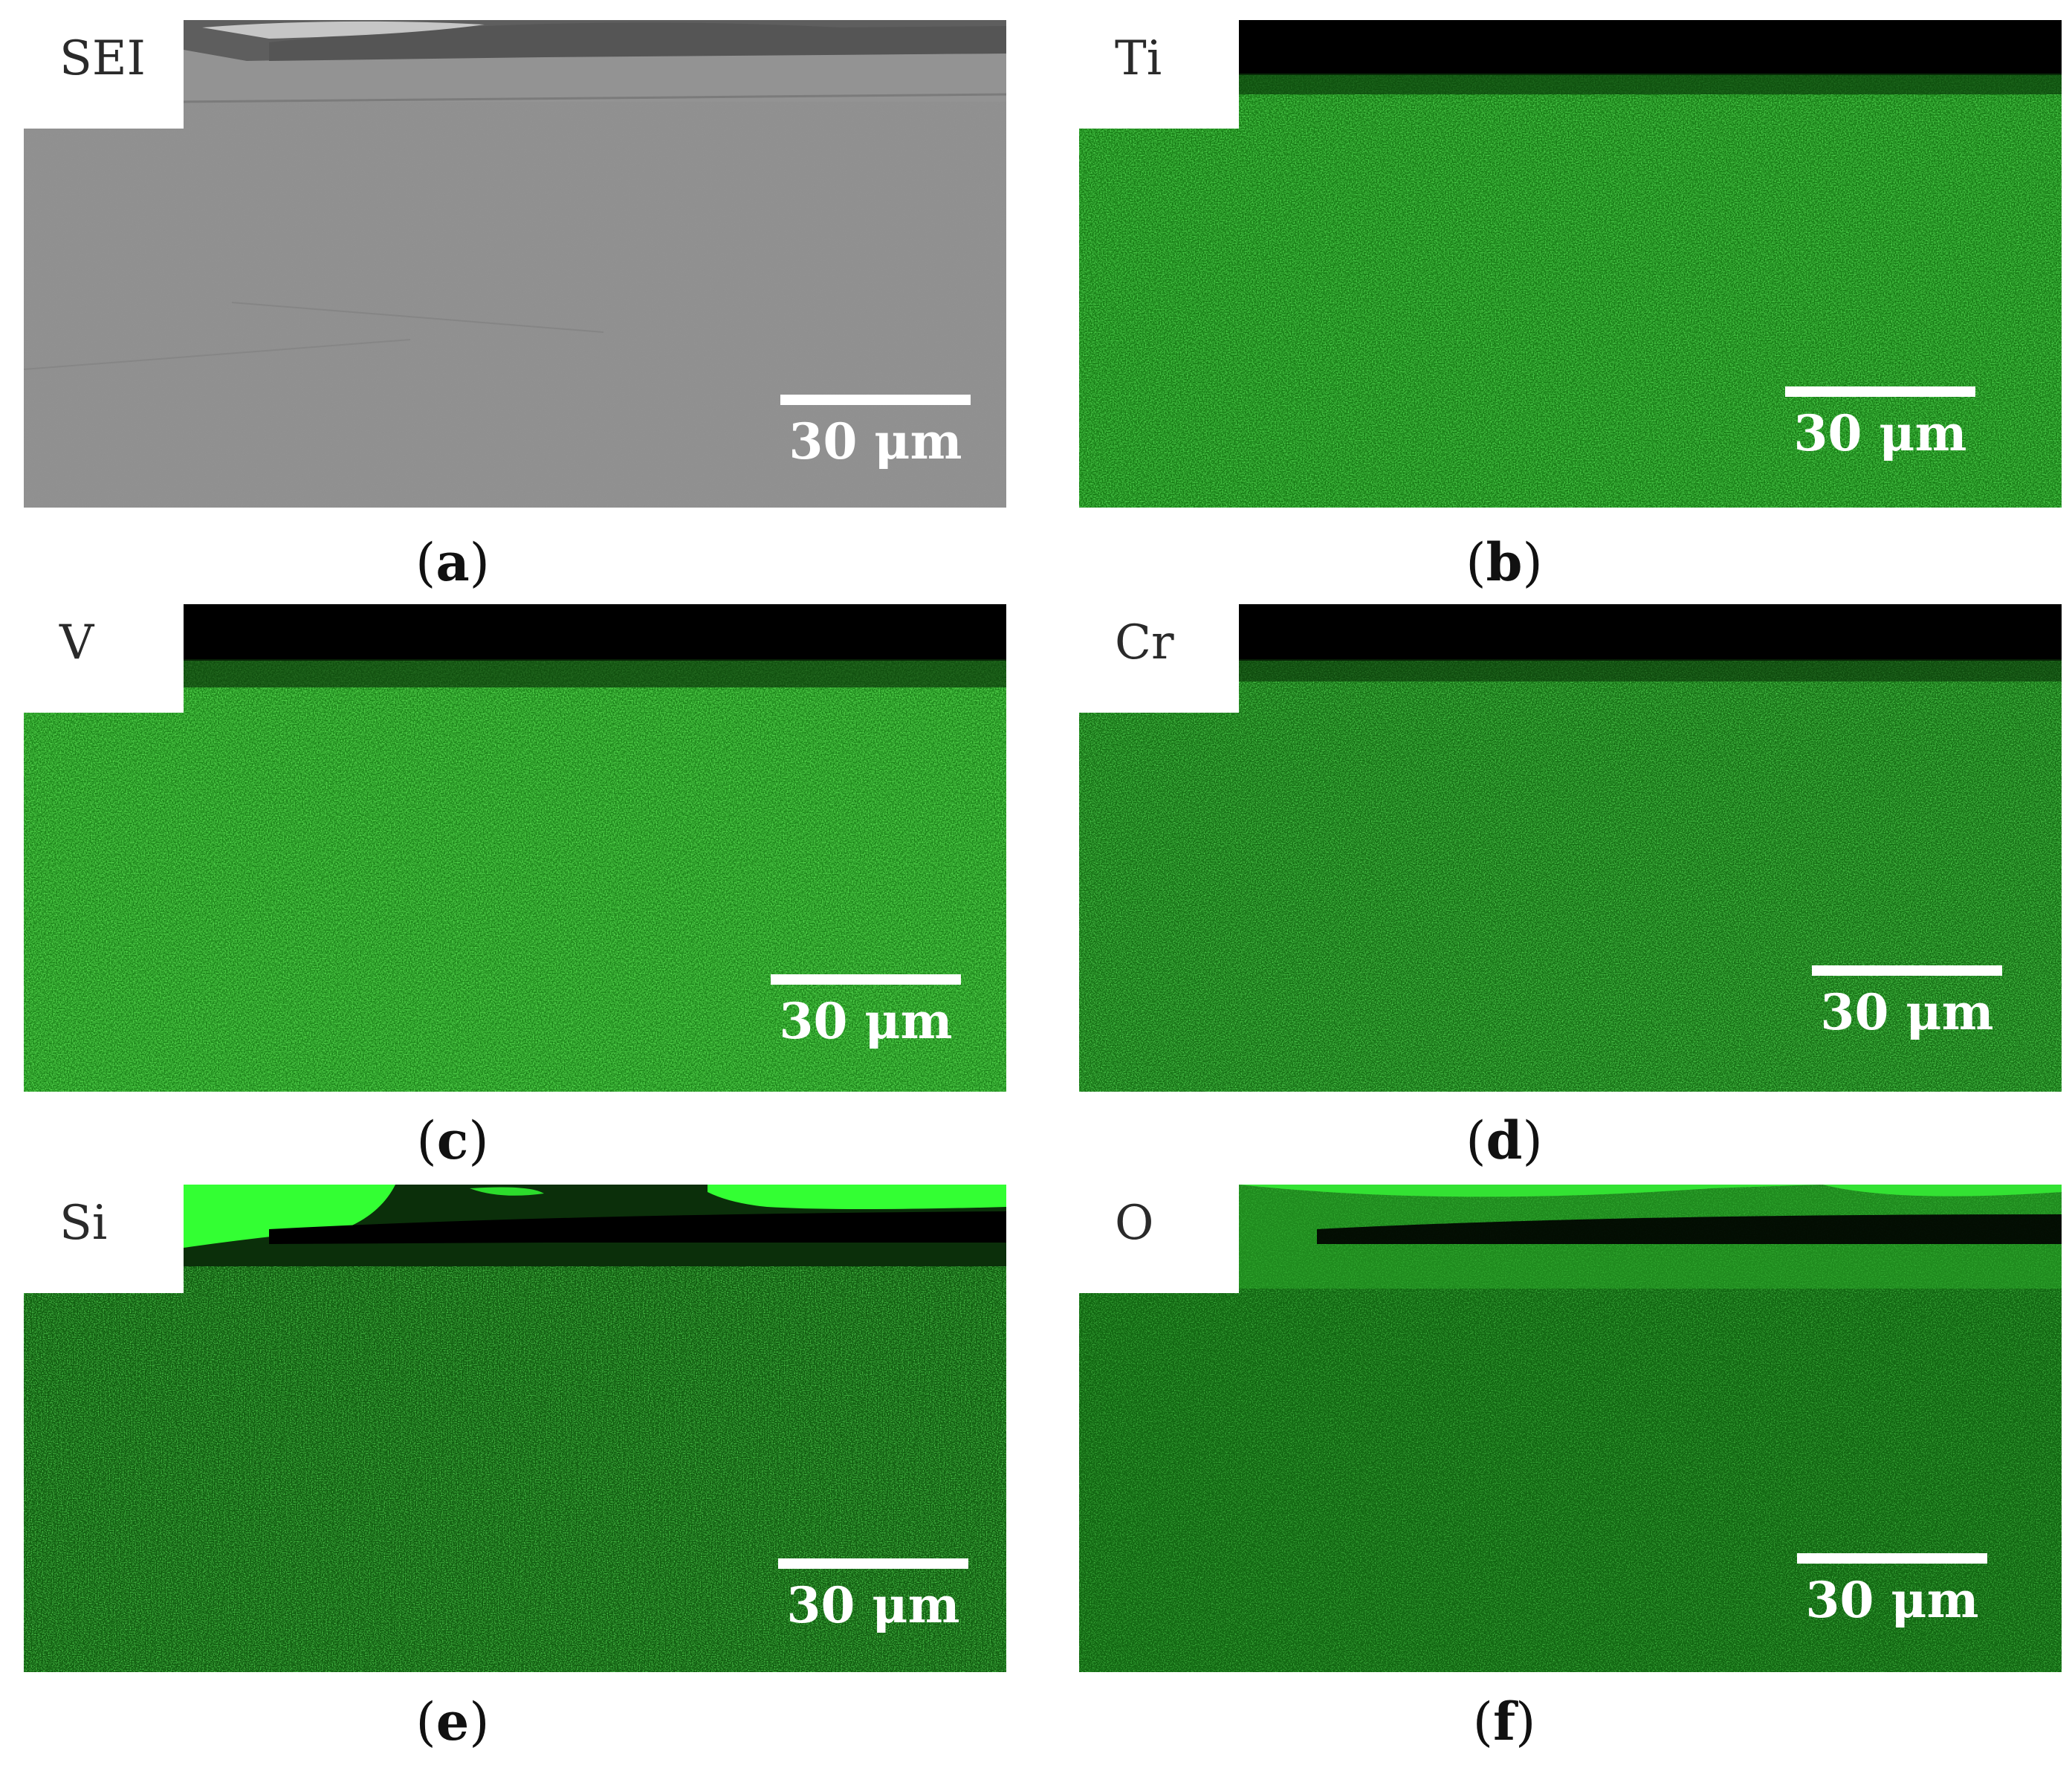 Image resolution: width=2072 pixels, height=1765 pixels. Describe the element at coordinates (1504, 1722) in the screenshot. I see `caption-f: (f)` at that location.